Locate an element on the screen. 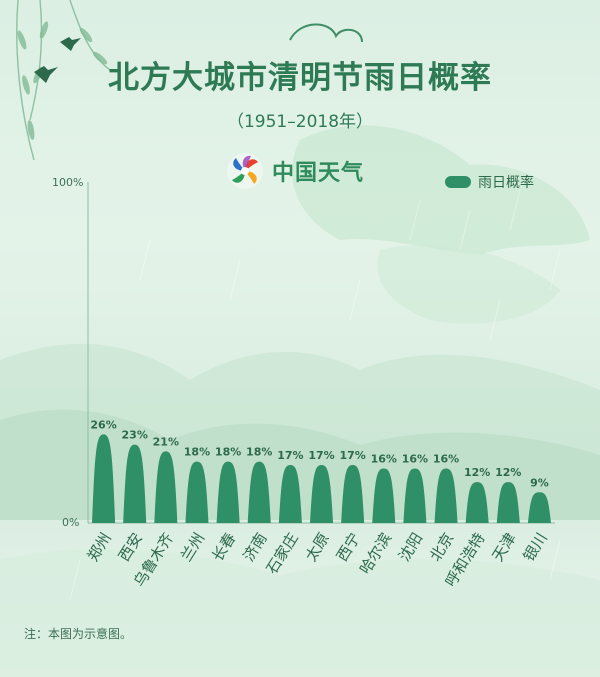 This screenshot has width=600, height=677. data-label: 9% is located at coordinates (539, 482).